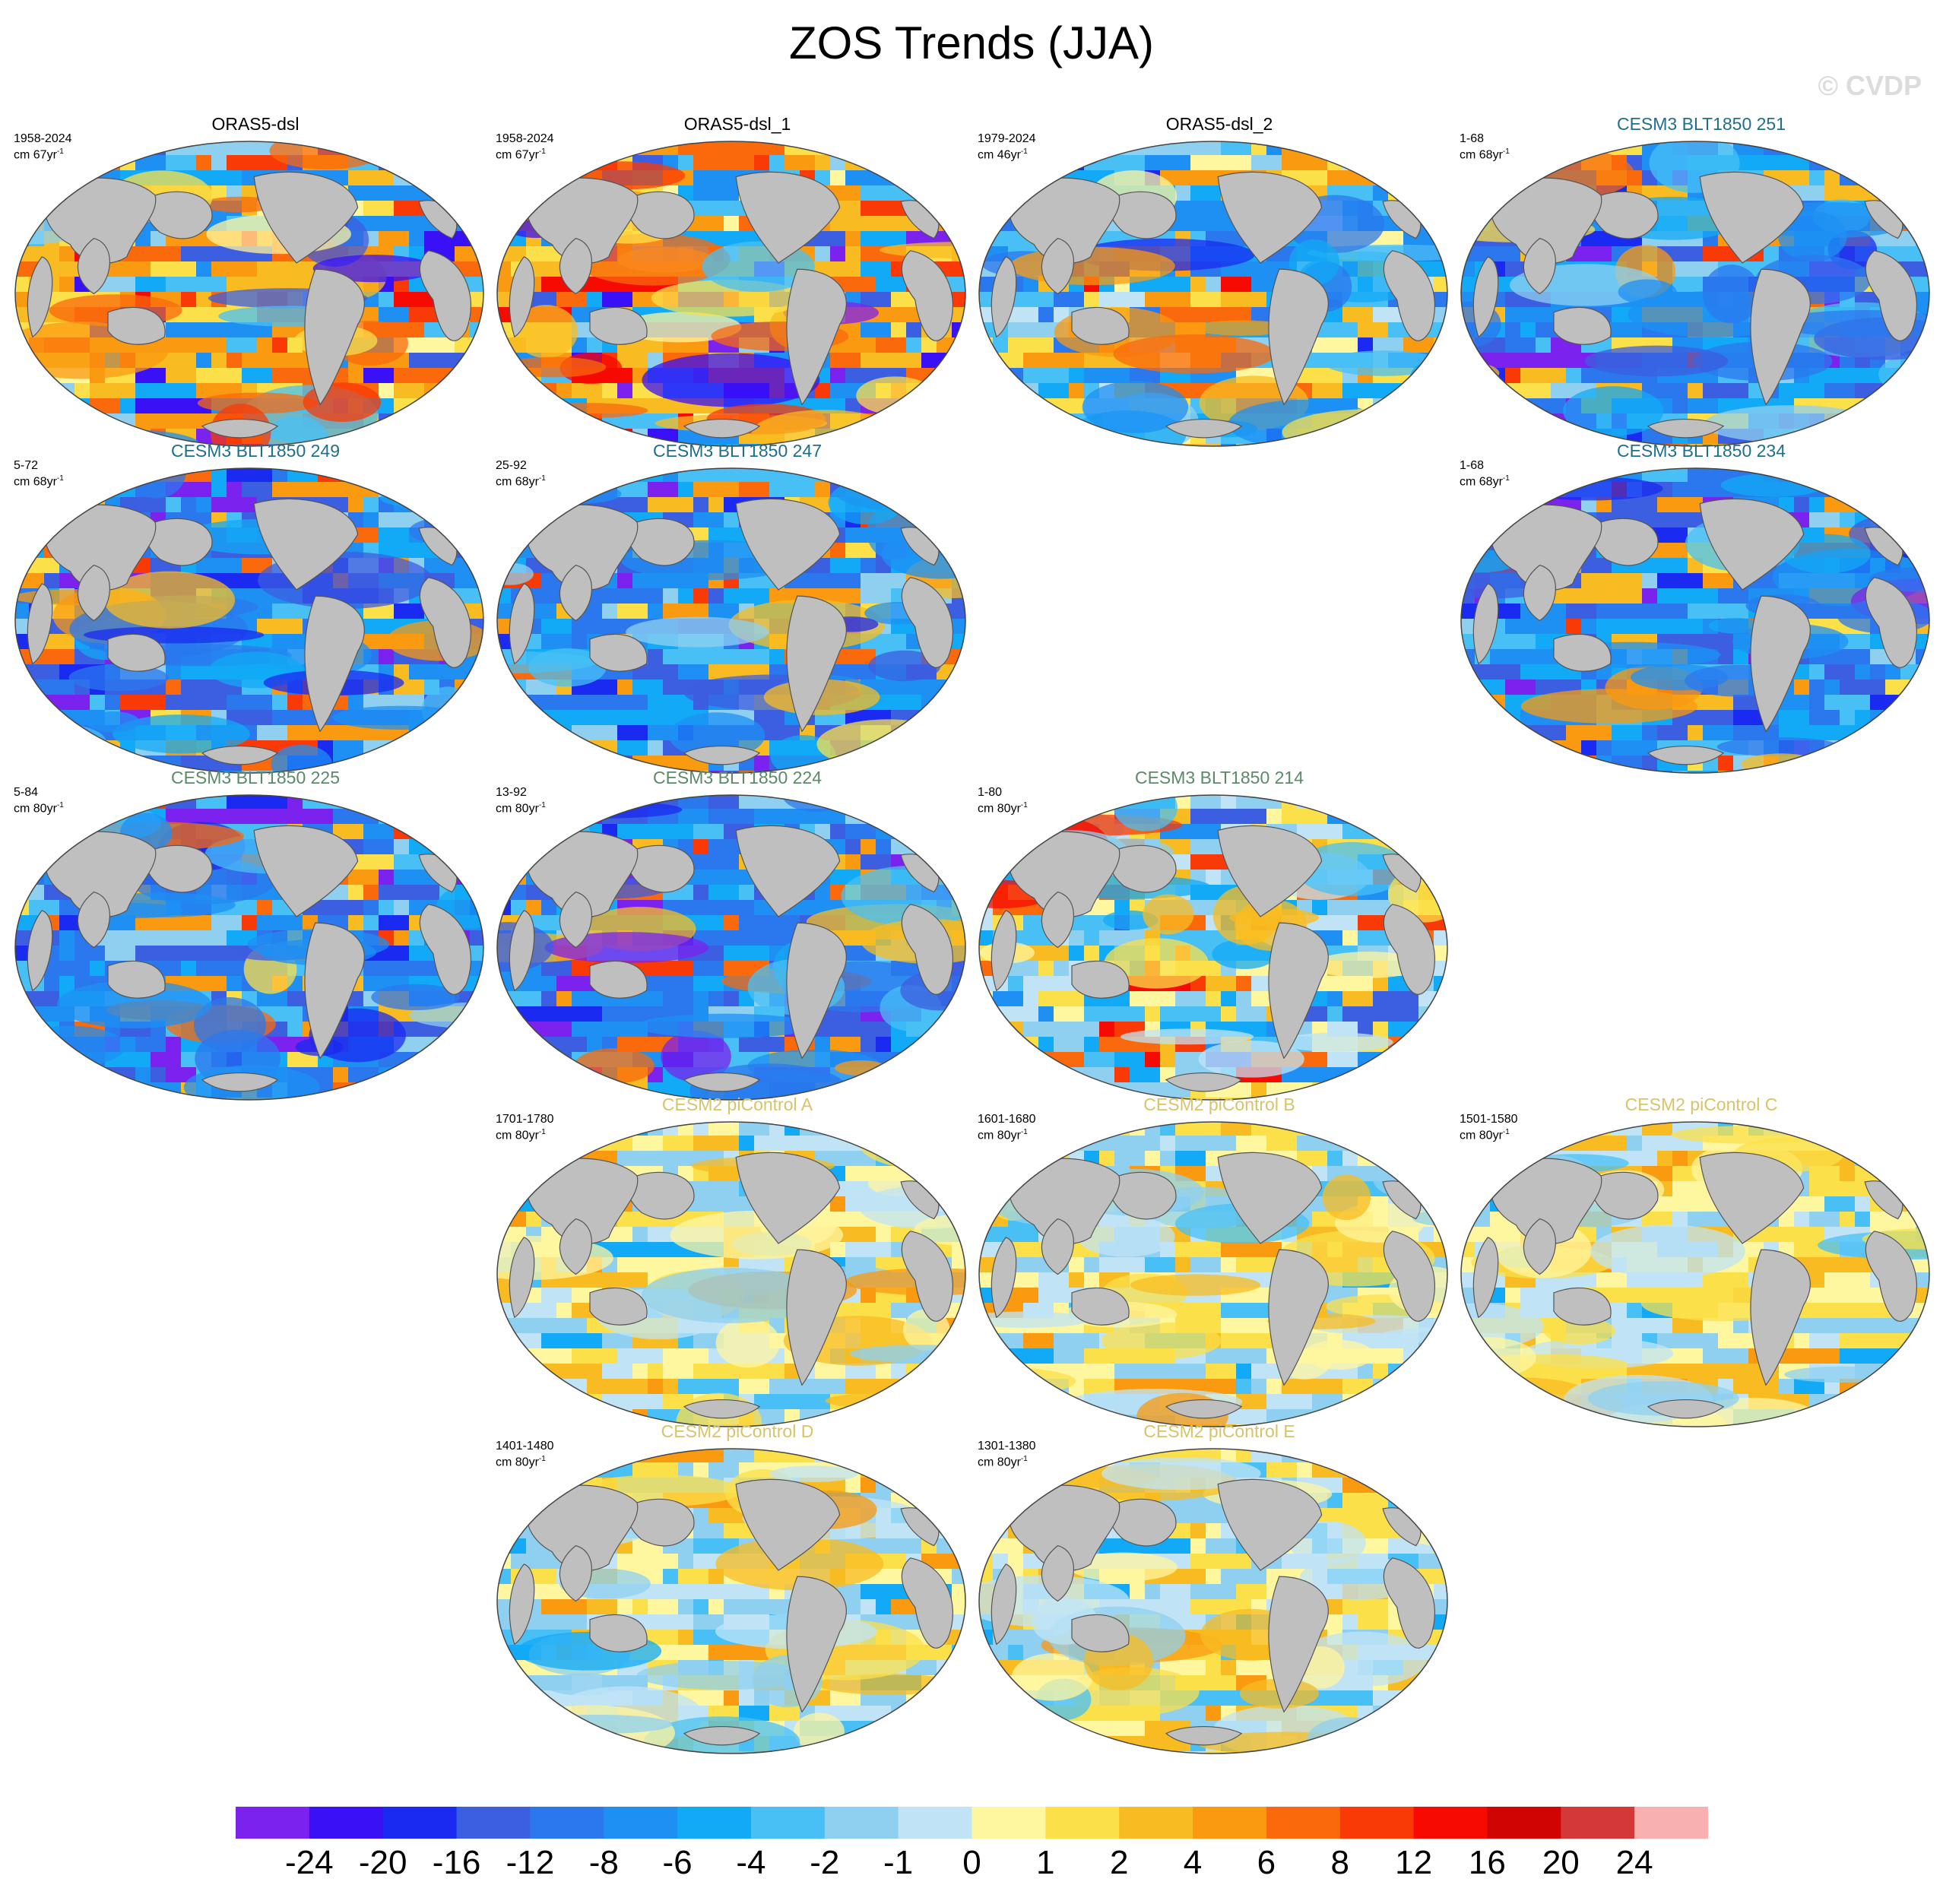 The width and height of the screenshot is (1943, 1904). What do you see at coordinates (1045, 1862) in the screenshot?
I see `colorbar-tick-label: 1` at bounding box center [1045, 1862].